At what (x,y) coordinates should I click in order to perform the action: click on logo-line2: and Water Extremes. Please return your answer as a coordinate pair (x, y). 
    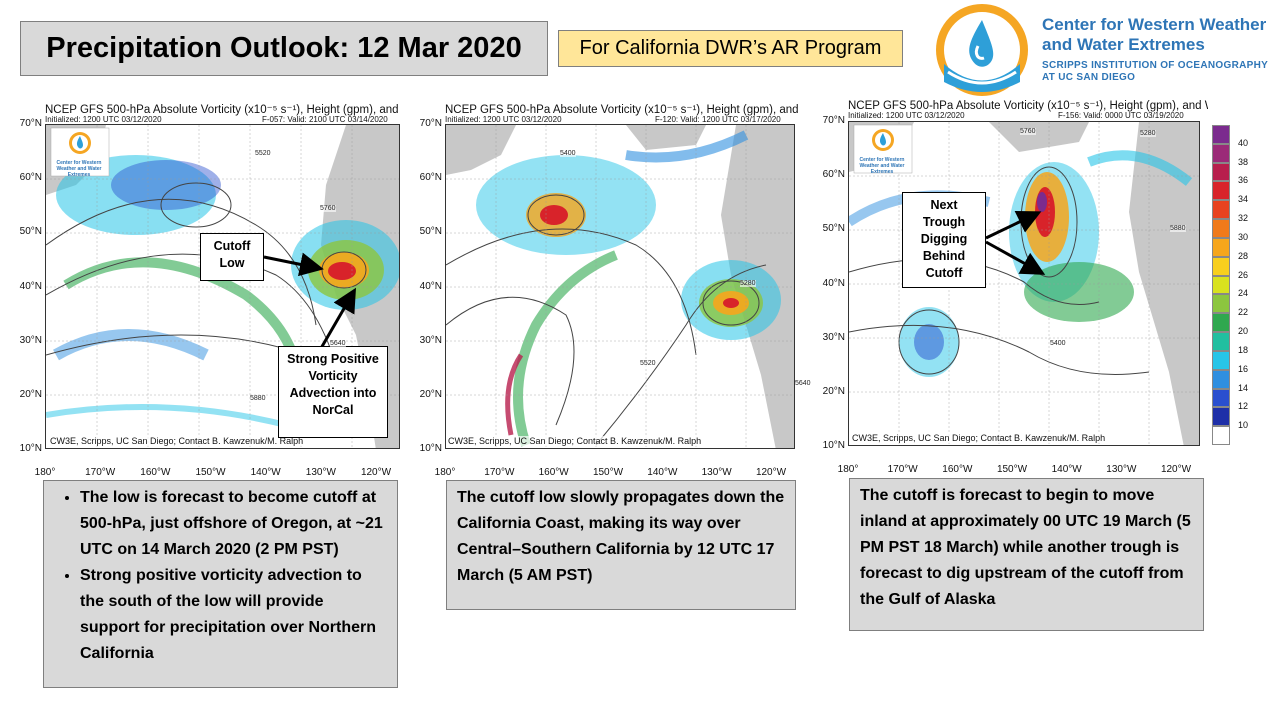
    Looking at the image, I should click on (1123, 44).